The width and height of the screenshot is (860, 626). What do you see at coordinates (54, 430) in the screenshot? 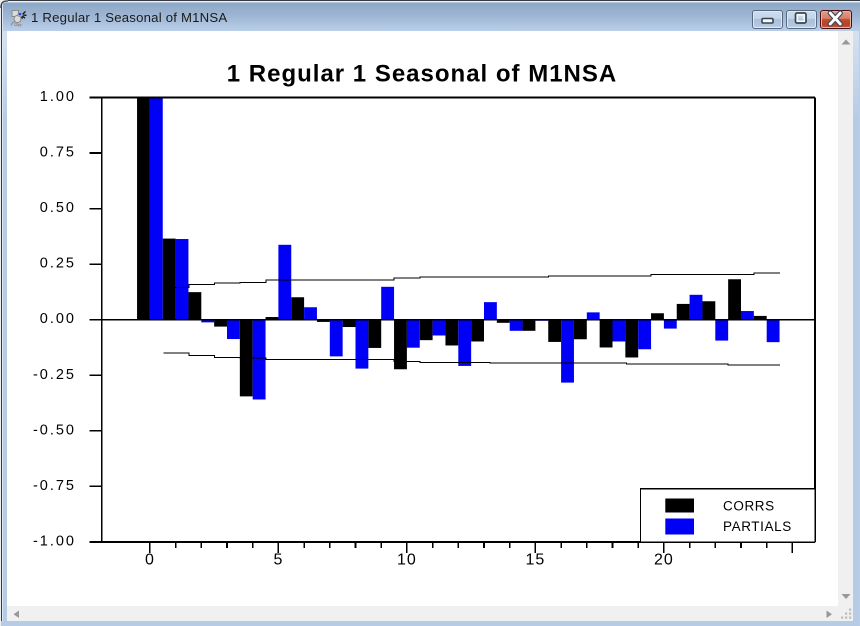
I see `svg-text: -0.50` at bounding box center [54, 430].